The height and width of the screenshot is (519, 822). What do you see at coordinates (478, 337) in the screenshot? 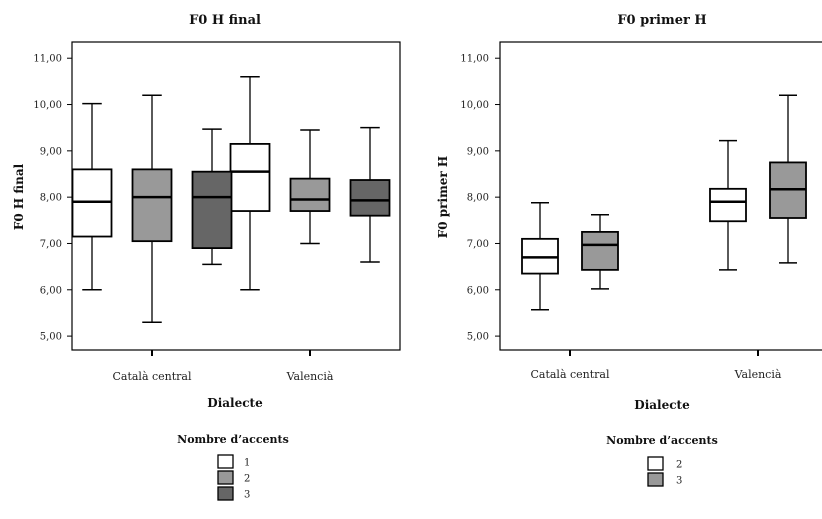
I see `chart2-ytick-label: 5,00` at bounding box center [478, 337].